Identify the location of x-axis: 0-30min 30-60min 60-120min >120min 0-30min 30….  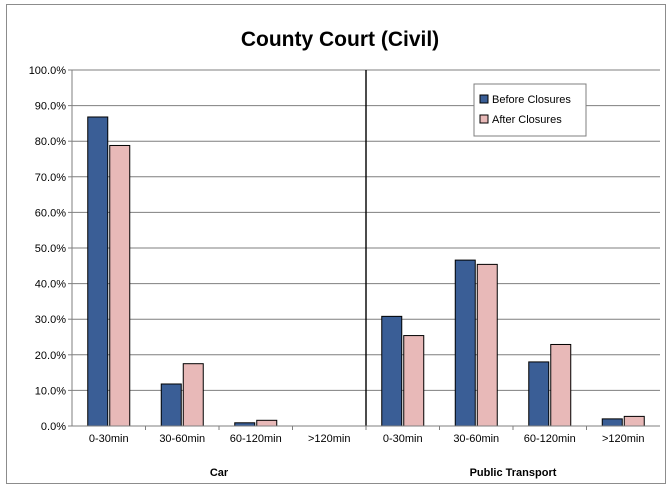
(366, 452).